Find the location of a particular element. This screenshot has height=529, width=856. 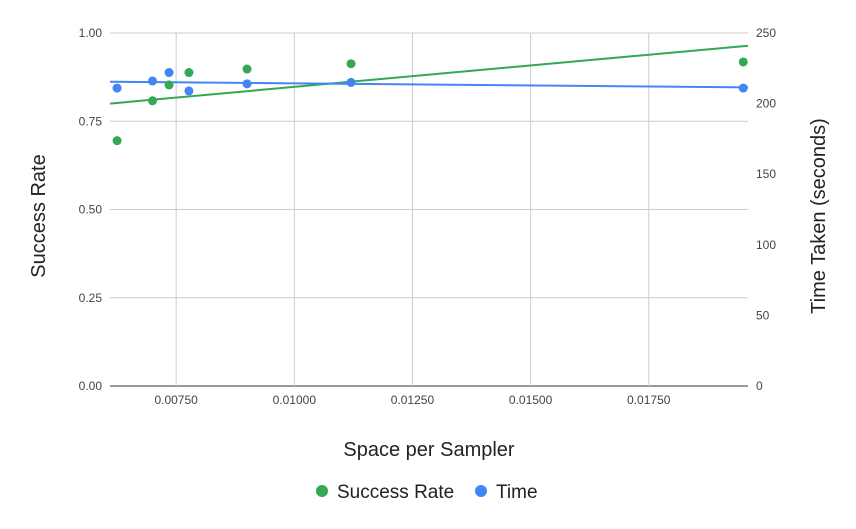

right-y-tick-label: 0 is located at coordinates (759, 386).